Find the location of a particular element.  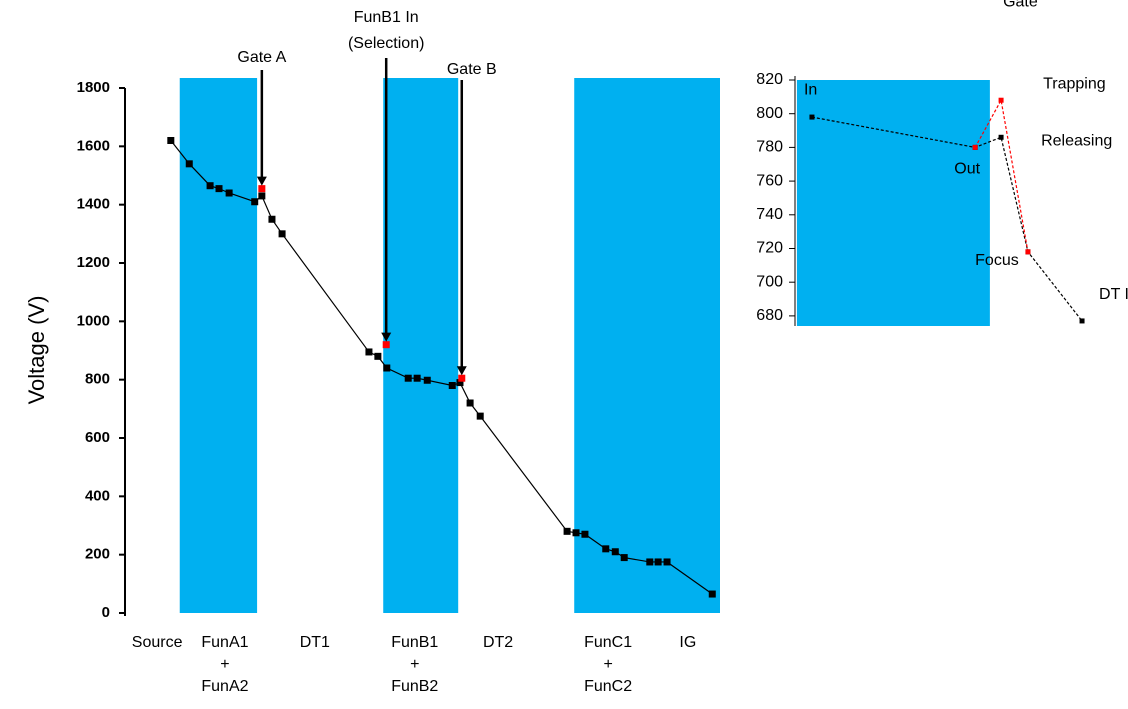

x-tick-label: Source is located at coordinates (157, 642).